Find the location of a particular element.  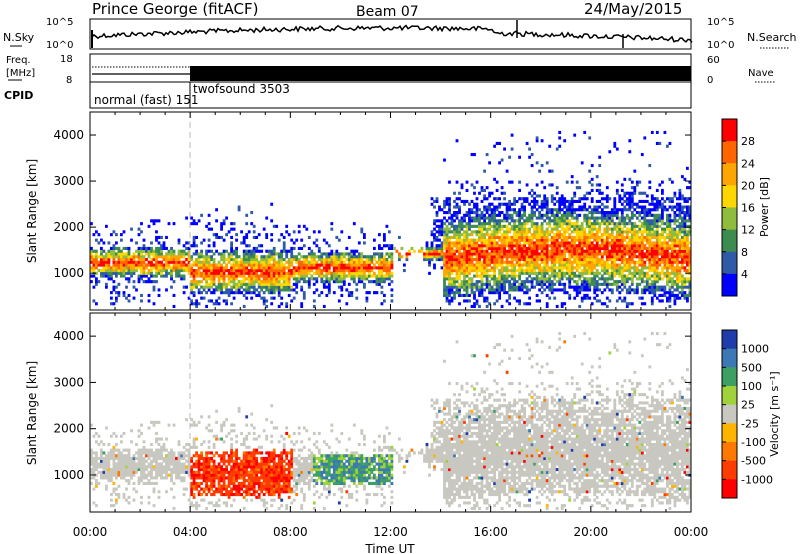

noise-trace is located at coordinates (392, 34).